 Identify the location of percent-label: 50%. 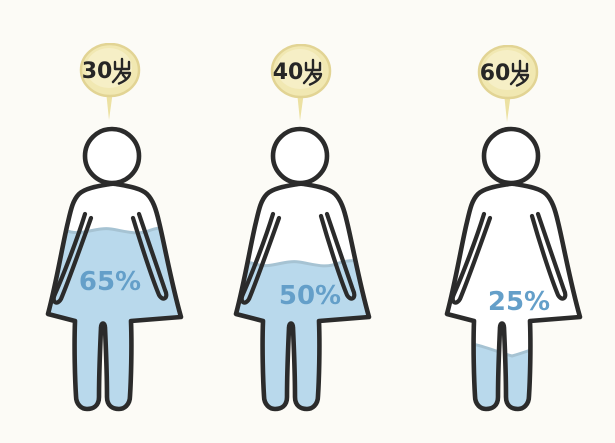
(310, 296).